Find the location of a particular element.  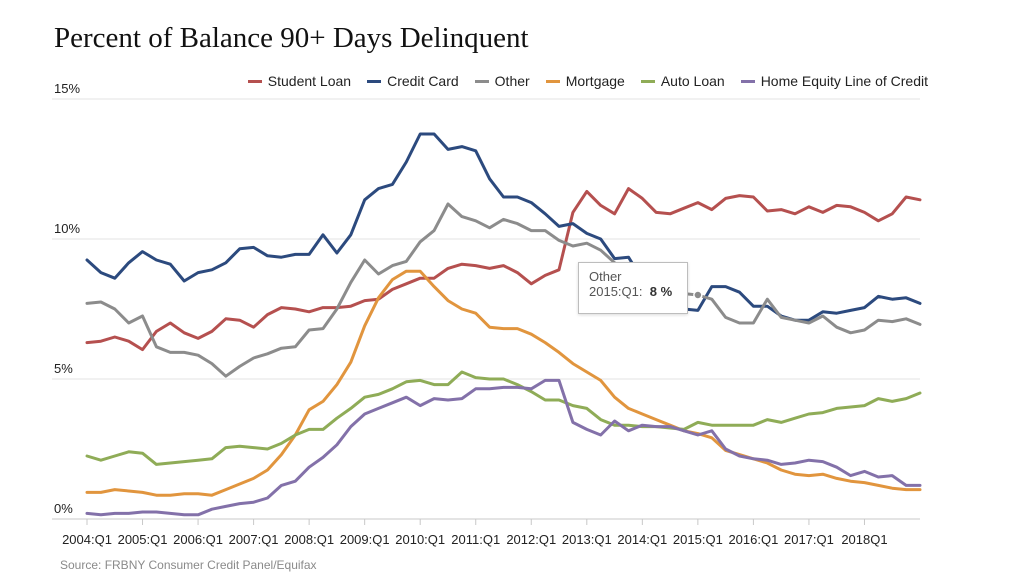

tooltip-series: Other is located at coordinates (605, 276).